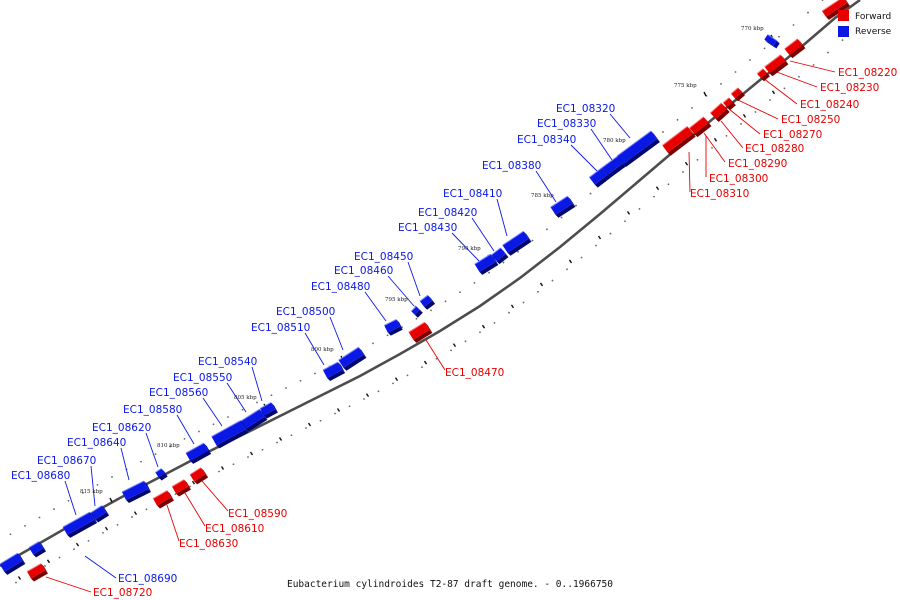  What do you see at coordinates (178, 393) in the screenshot?
I see `gene-label-ec1-08560: EC1_08560` at bounding box center [178, 393].